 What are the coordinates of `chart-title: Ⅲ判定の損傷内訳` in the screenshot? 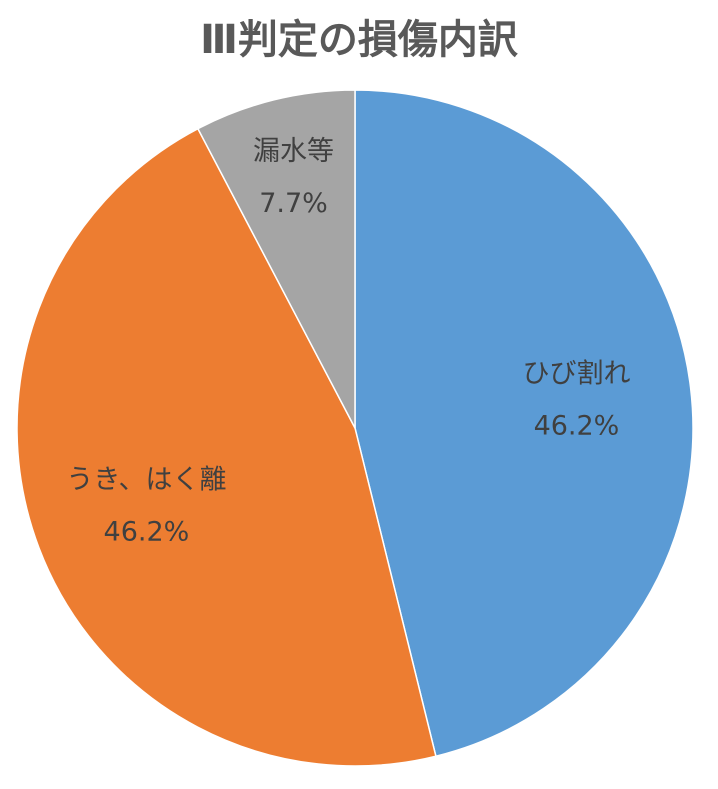 It's located at (359, 40).